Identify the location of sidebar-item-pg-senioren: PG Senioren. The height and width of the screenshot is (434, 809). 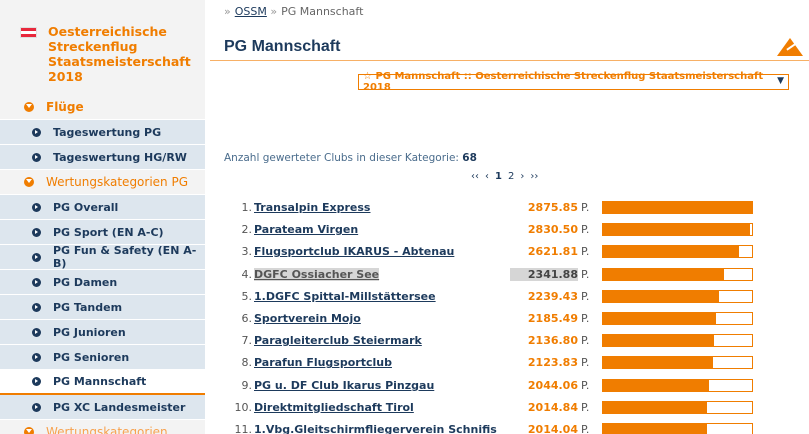
(102, 357).